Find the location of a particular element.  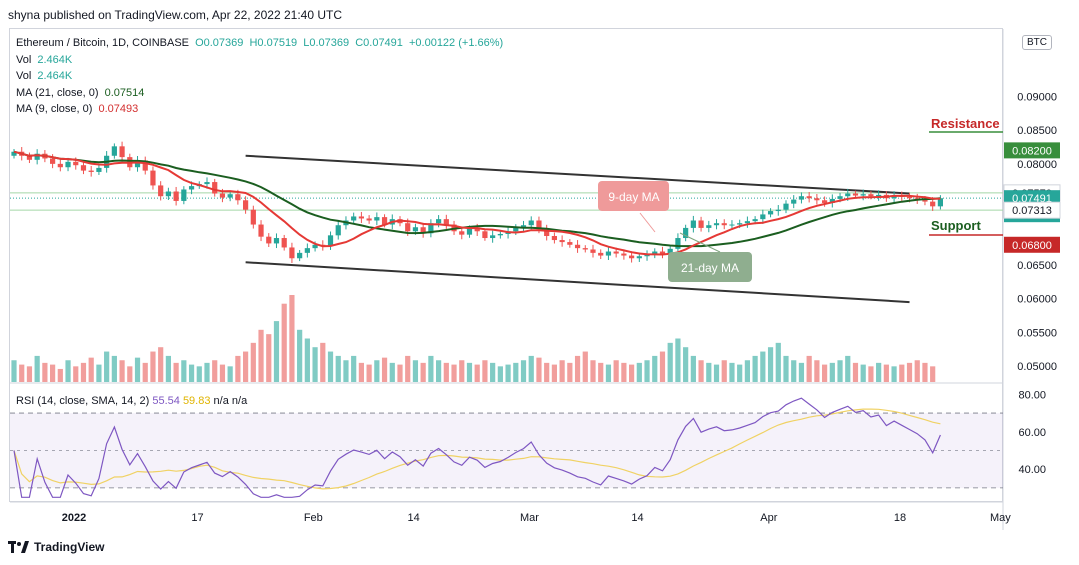

vol1-label: Vol is located at coordinates (24, 59).